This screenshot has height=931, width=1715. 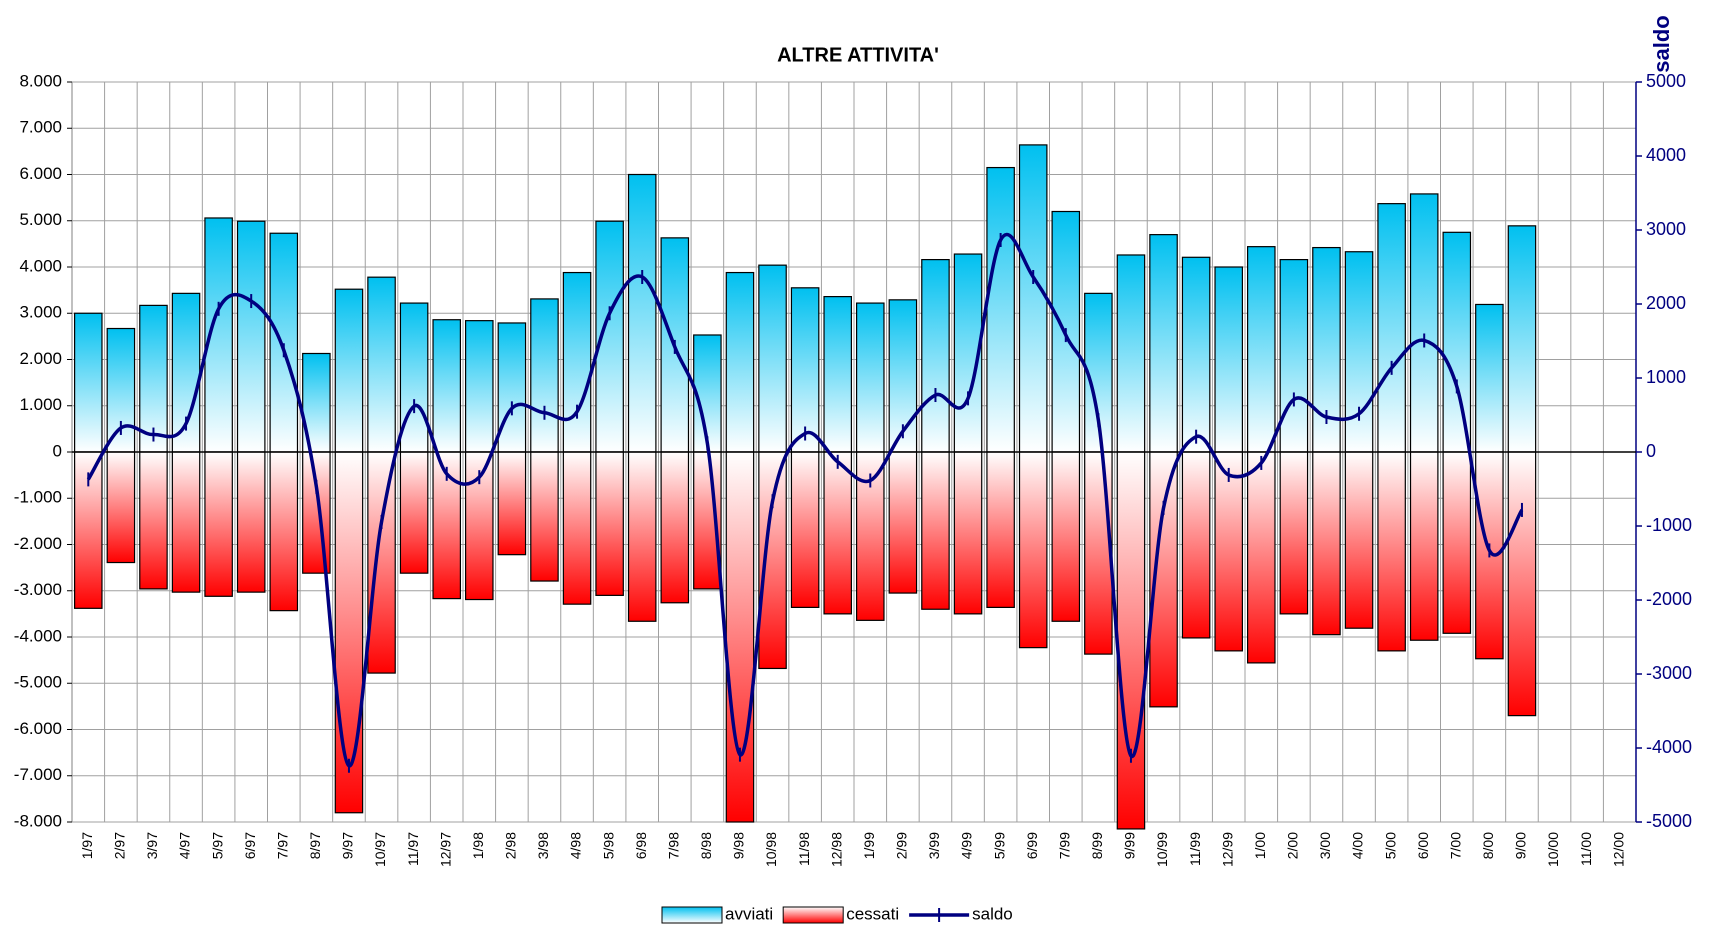 I want to click on y2-tick-label: 3000, so click(x=1666, y=229).